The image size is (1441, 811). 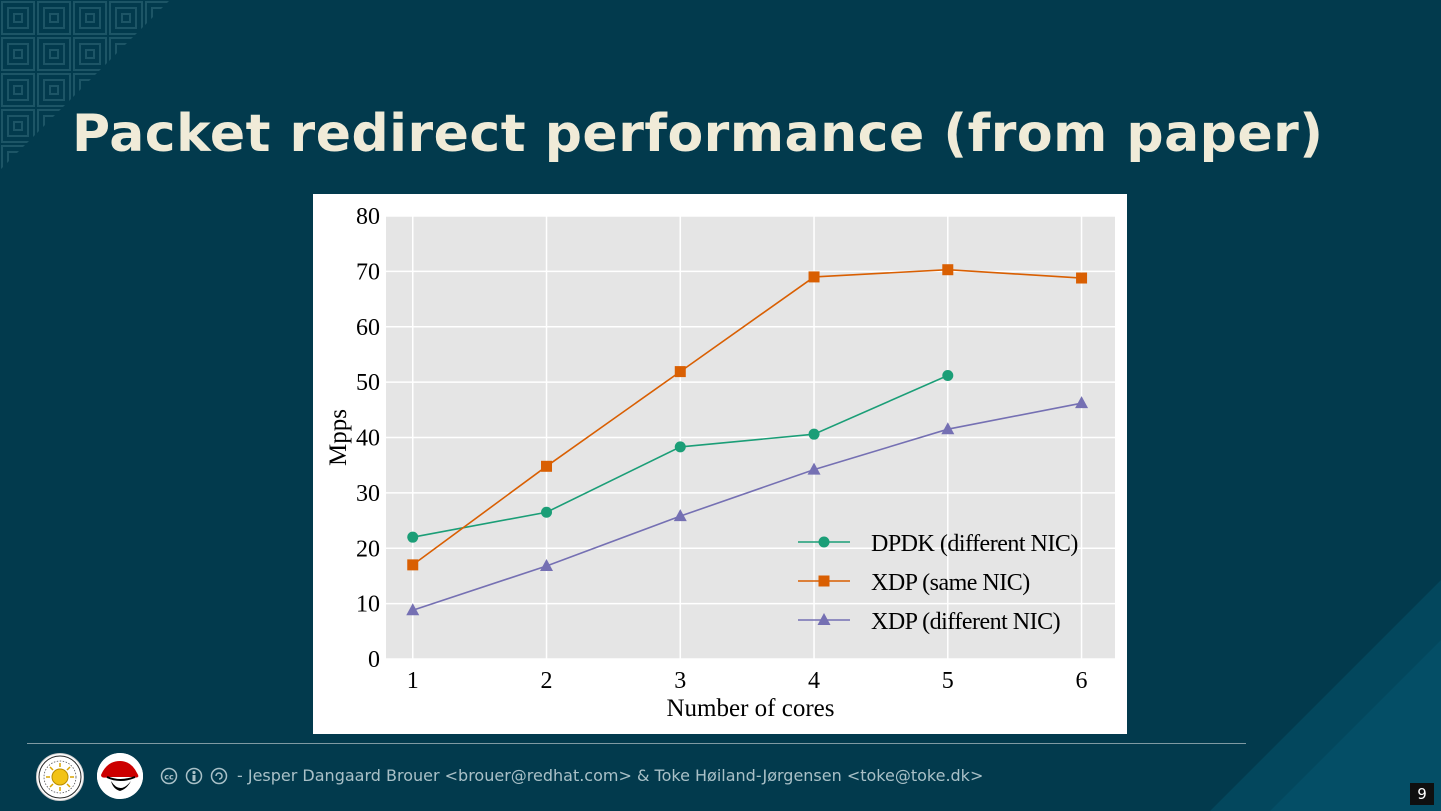 I want to click on svg-text: cc, so click(x=169, y=777).